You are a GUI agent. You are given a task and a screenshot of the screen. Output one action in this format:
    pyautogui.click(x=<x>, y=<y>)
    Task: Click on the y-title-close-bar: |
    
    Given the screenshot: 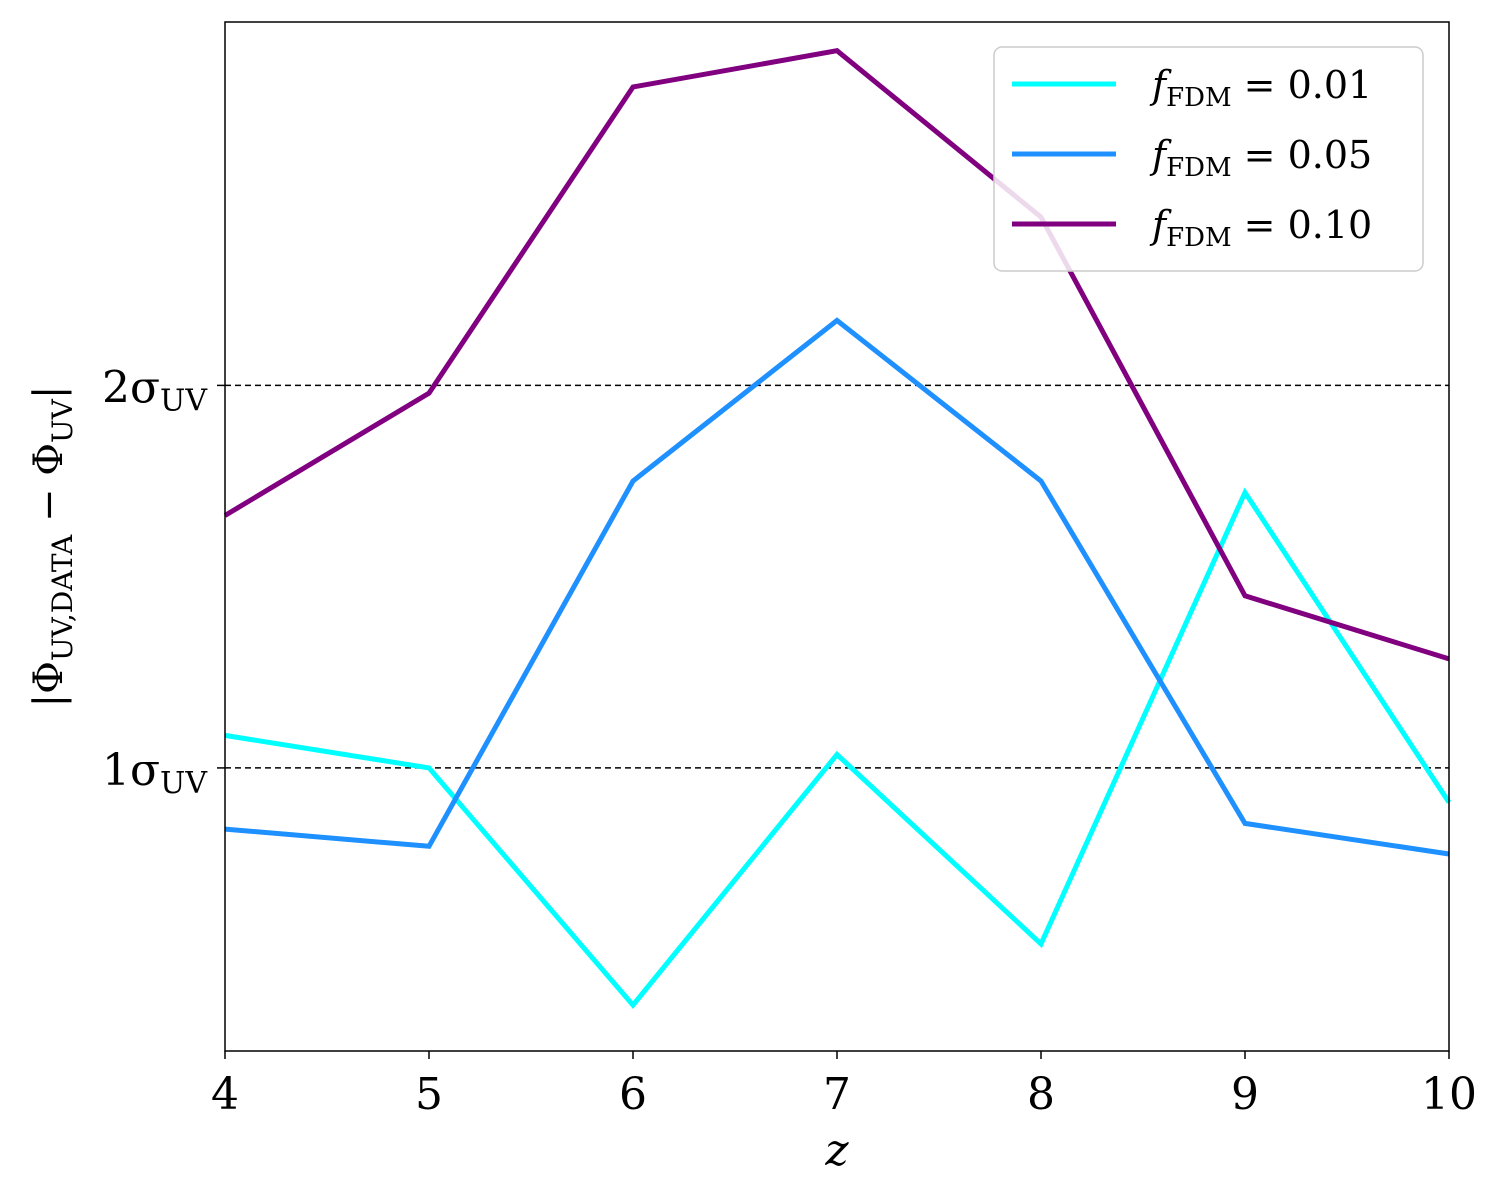 What is the action you would take?
    pyautogui.click(x=49, y=392)
    